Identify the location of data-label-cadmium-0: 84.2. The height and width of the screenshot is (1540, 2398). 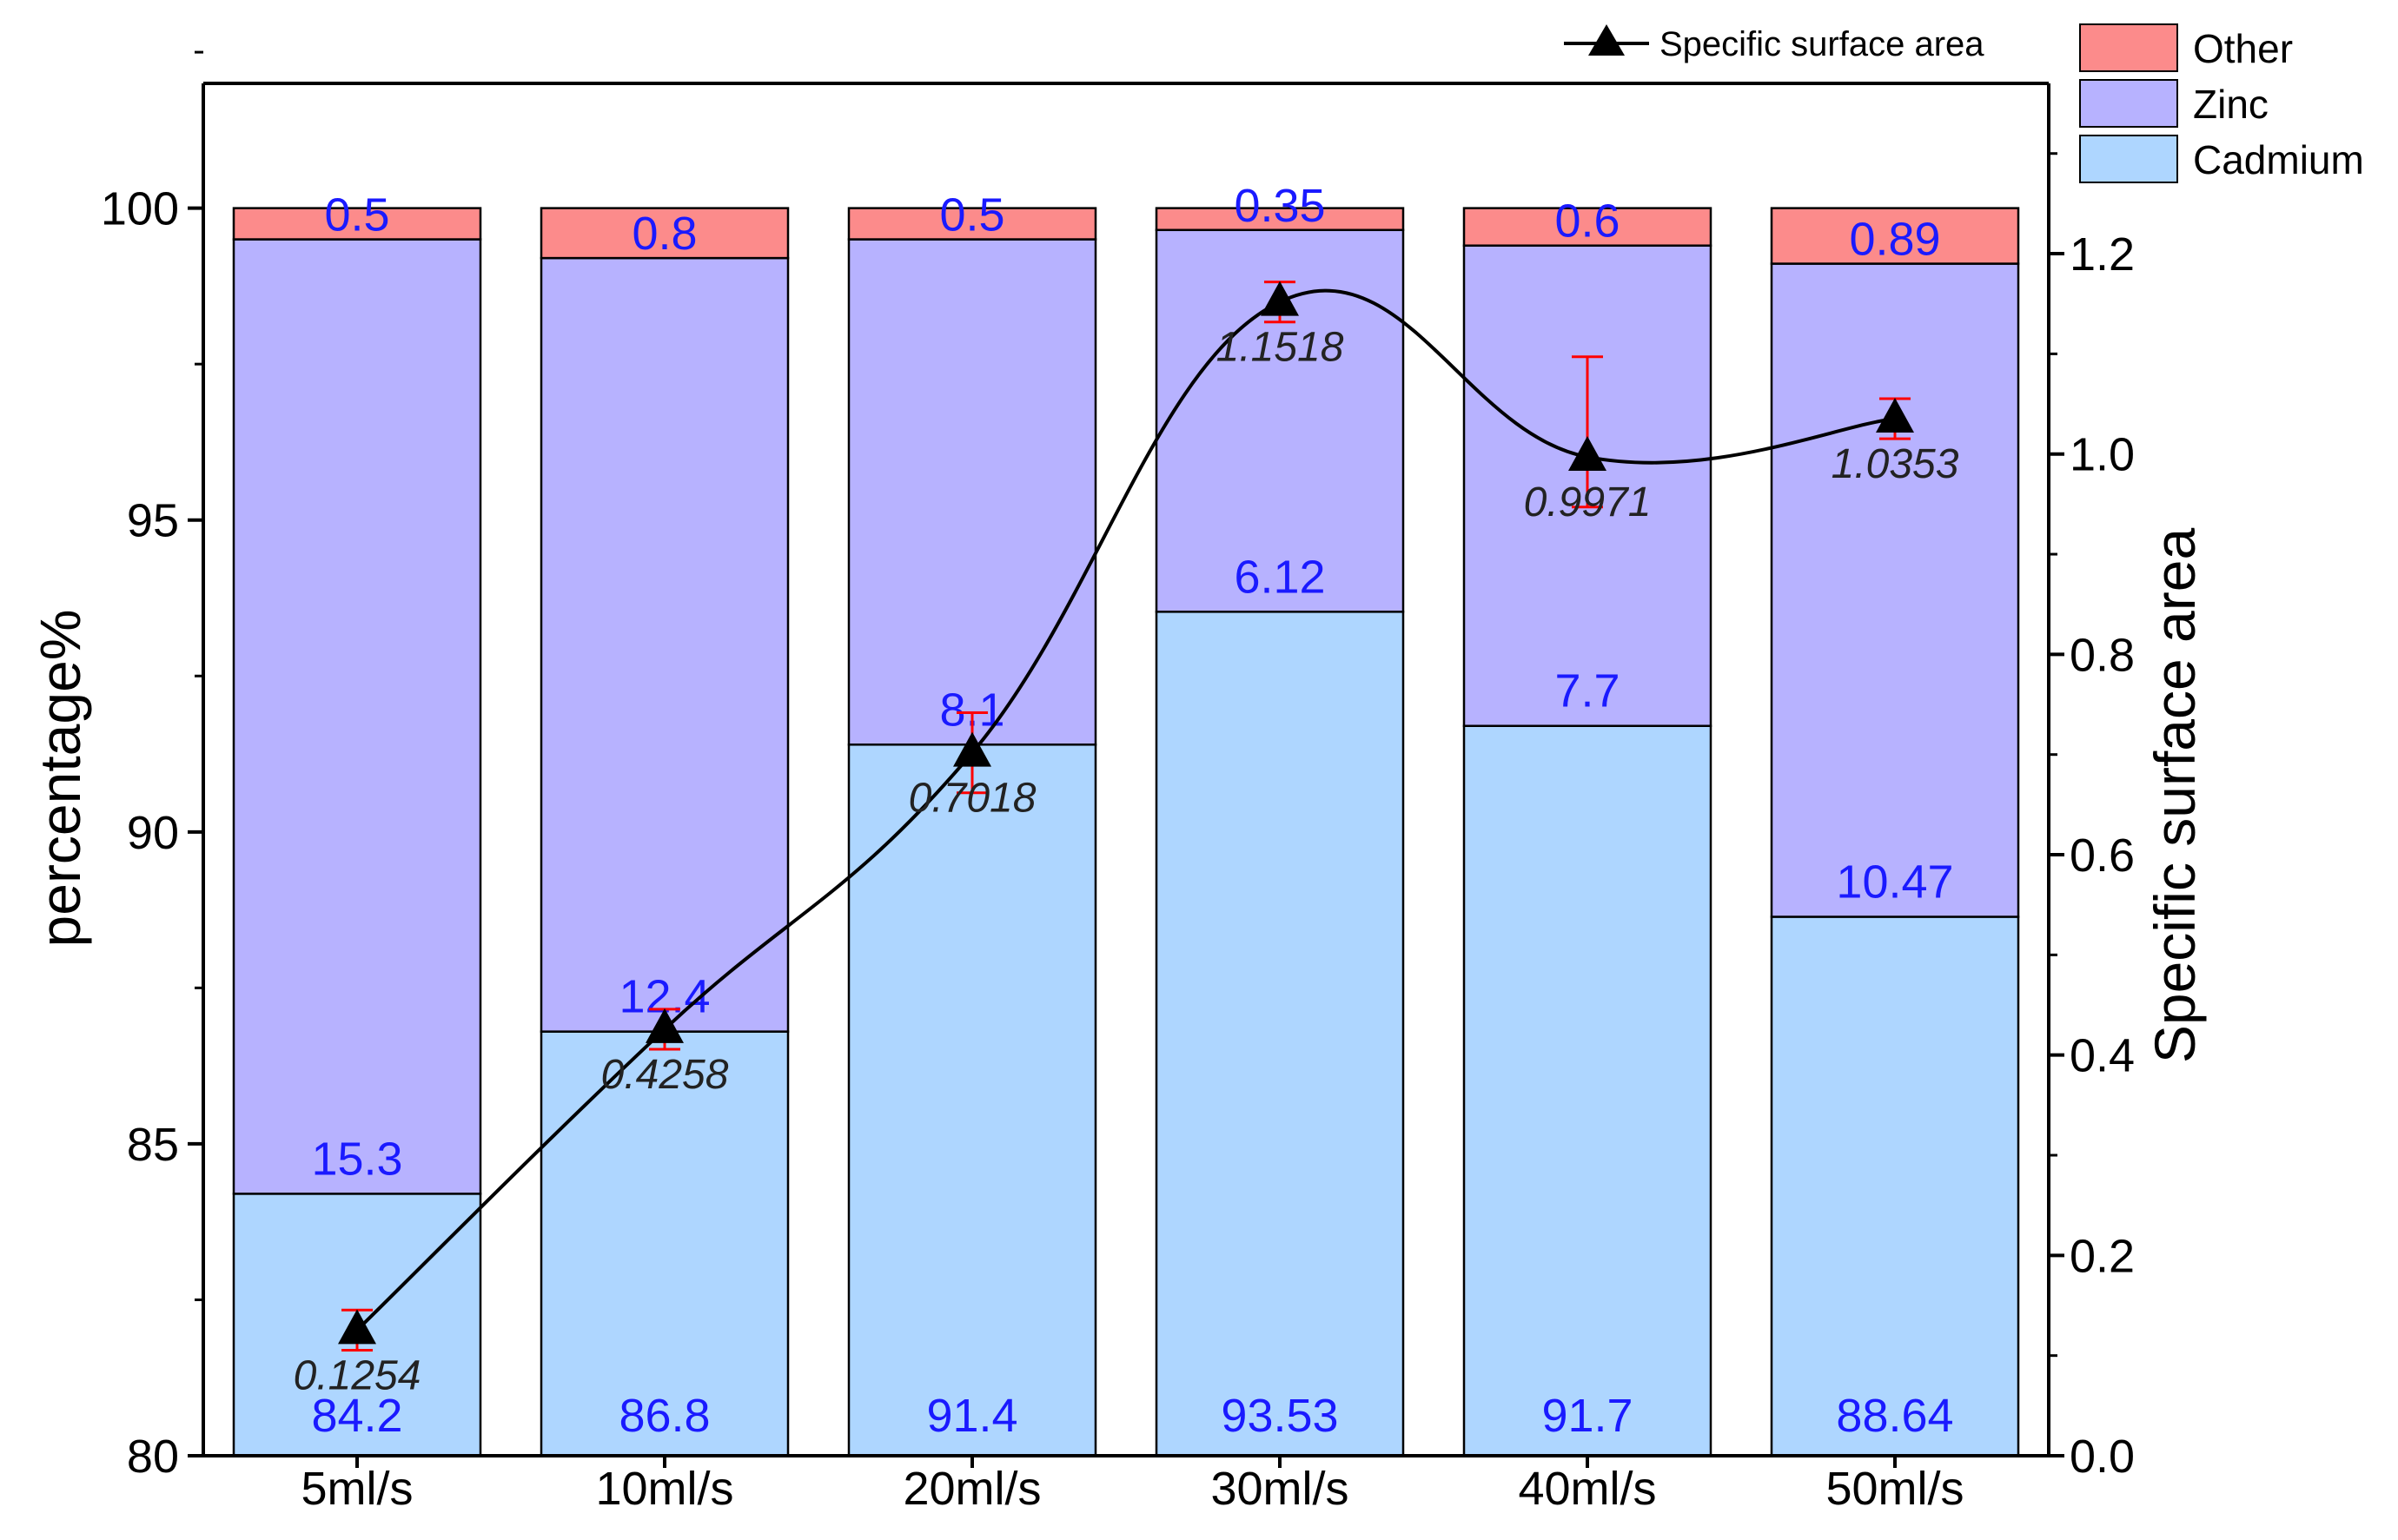
(357, 1416).